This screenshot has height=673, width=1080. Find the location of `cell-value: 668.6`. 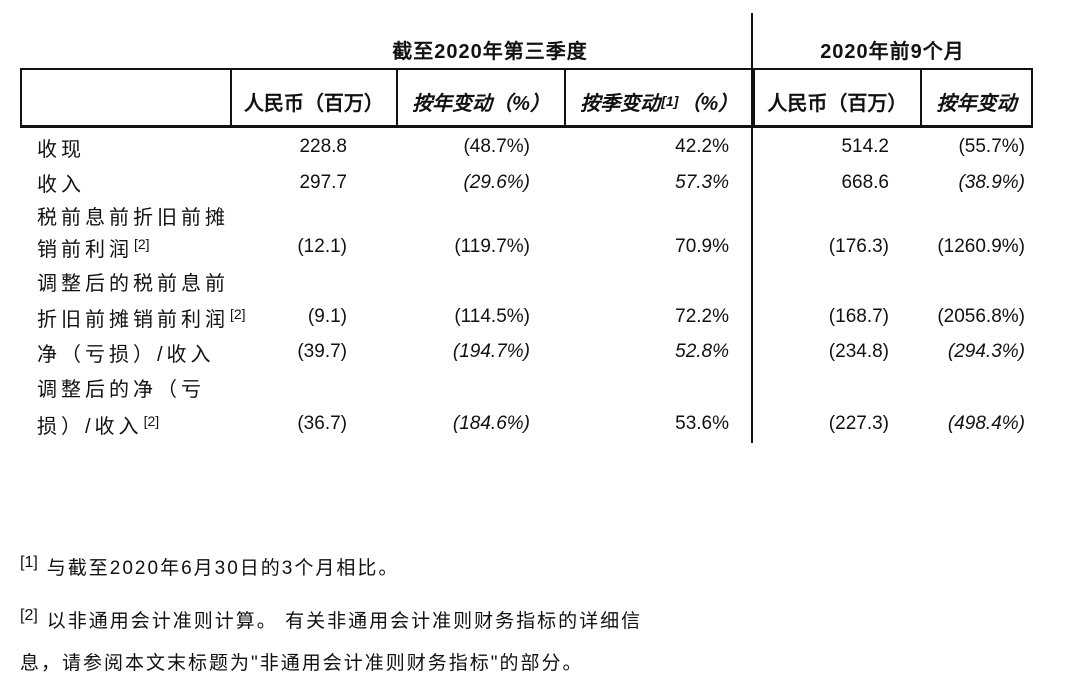

cell-value: 668.6 is located at coordinates (865, 182).